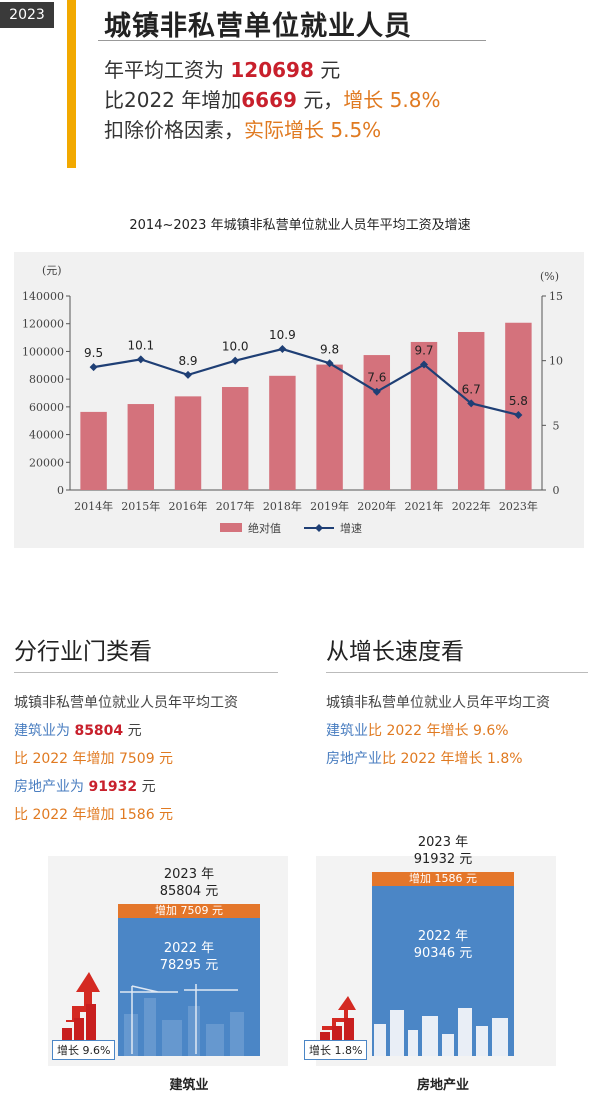 The height and width of the screenshot is (1099, 600). Describe the element at coordinates (443, 859) in the screenshot. I see `realestate-2023-value: 91932 元` at that location.